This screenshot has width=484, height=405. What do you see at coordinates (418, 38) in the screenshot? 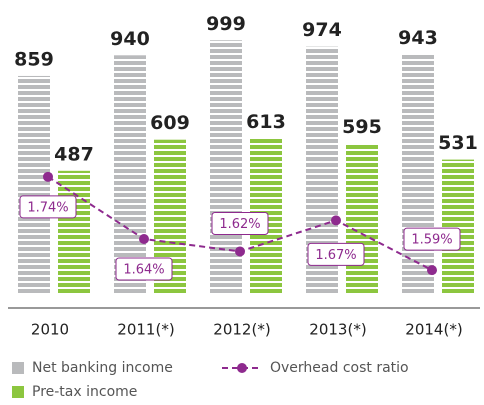
I see `data-label: 943` at bounding box center [418, 38].